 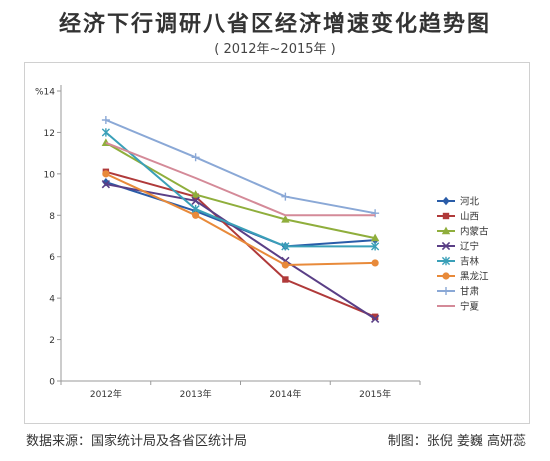 What do you see at coordinates (52, 341) in the screenshot?
I see `y-tick-label: 2` at bounding box center [52, 341].